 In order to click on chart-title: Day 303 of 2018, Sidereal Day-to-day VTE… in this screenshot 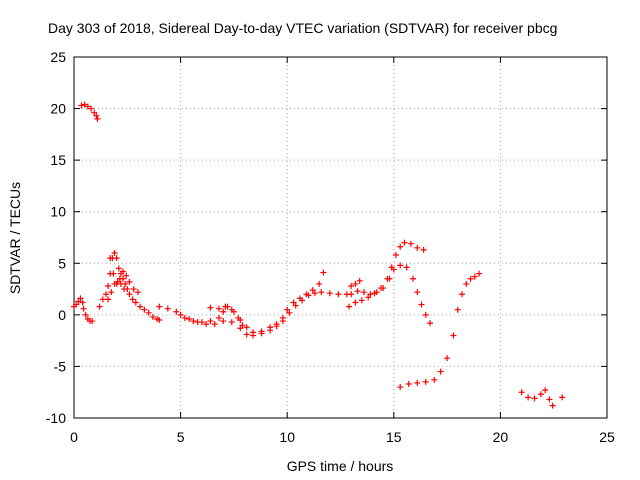, I will do `click(302, 28)`.